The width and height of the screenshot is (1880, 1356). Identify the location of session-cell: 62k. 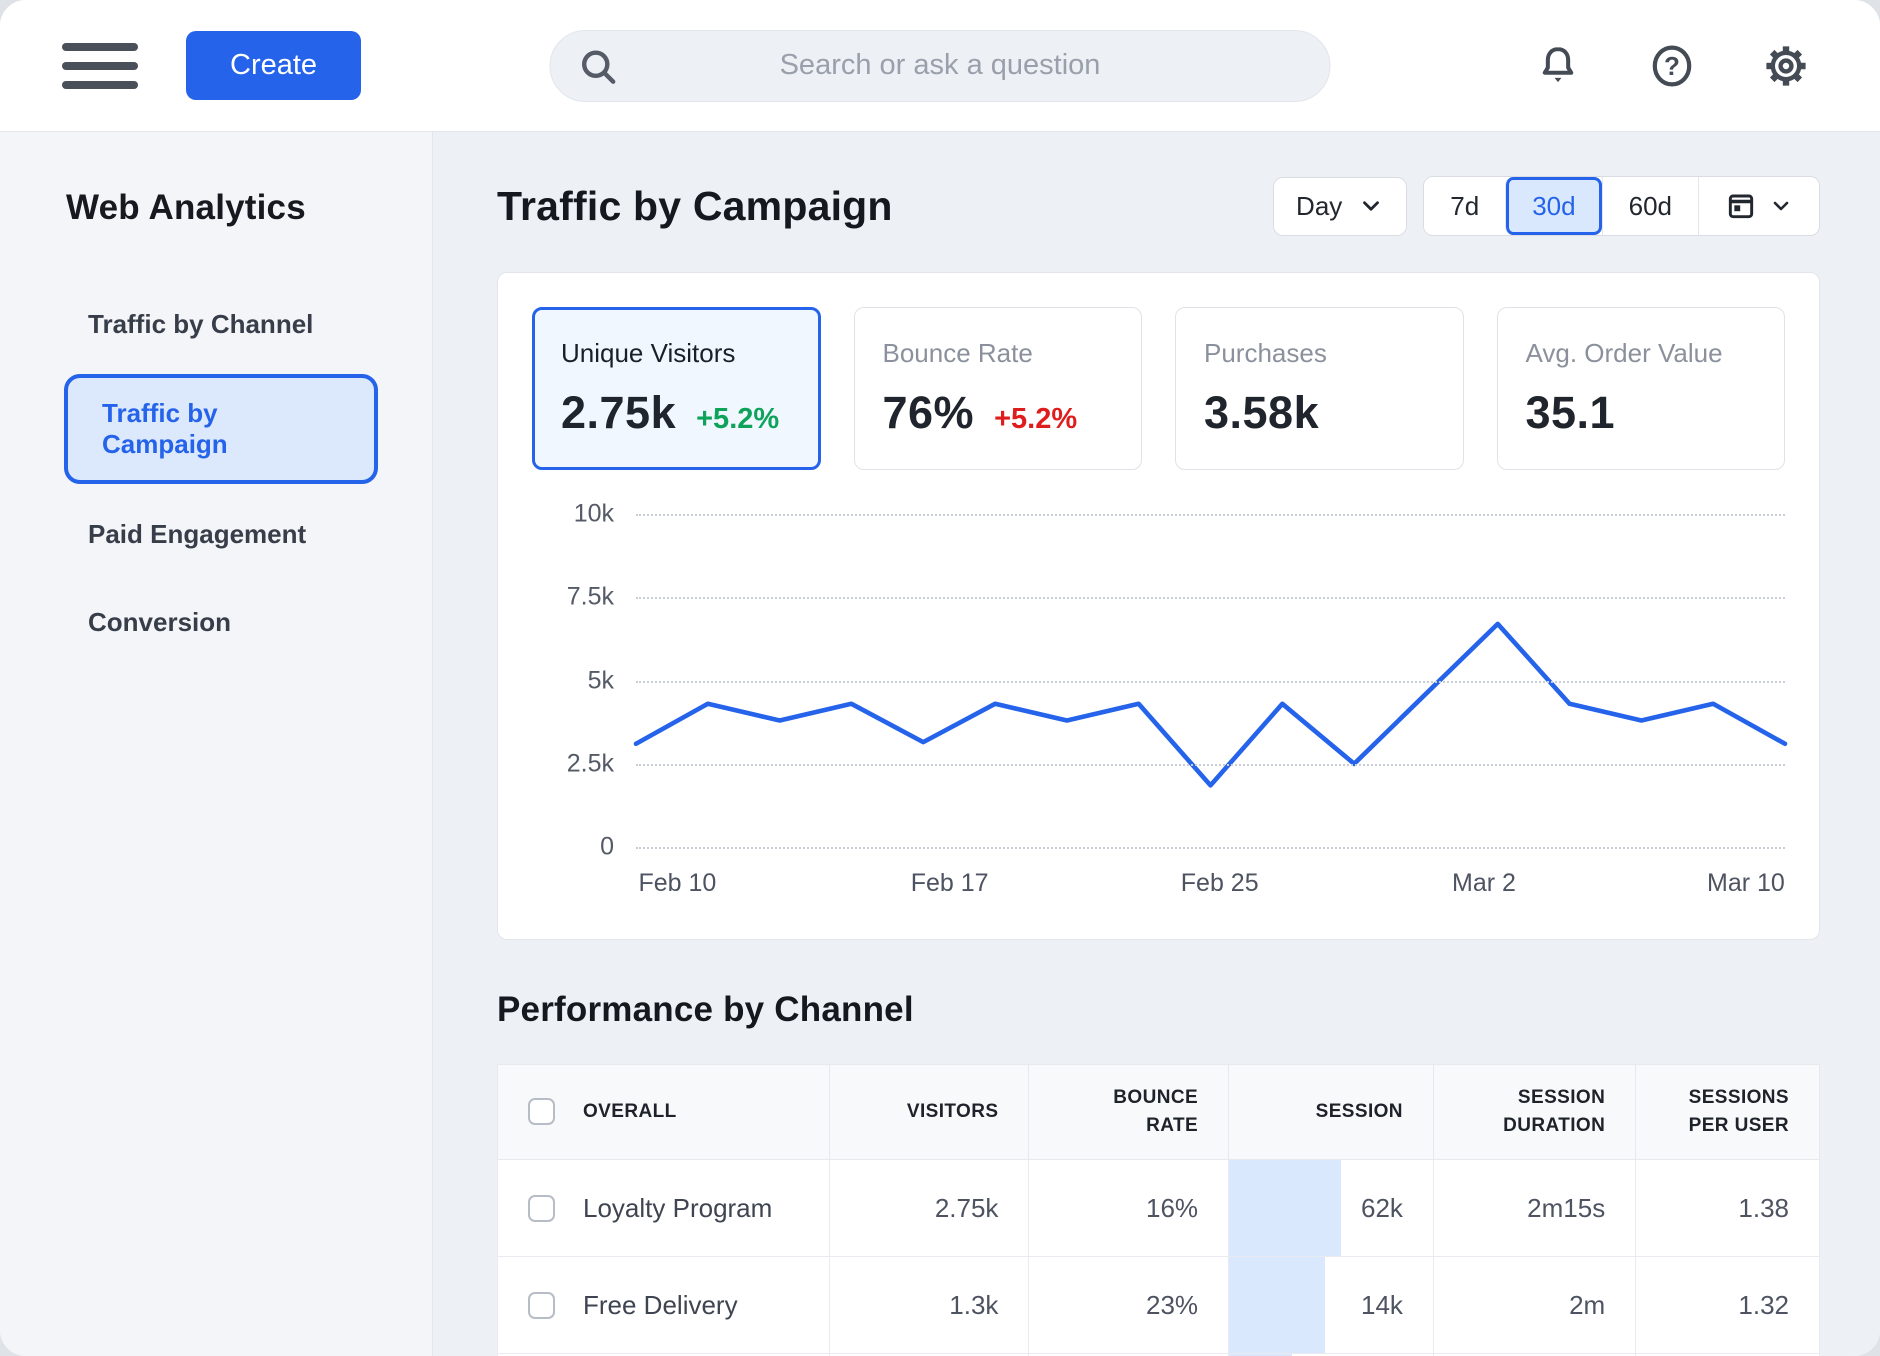
(1331, 1208).